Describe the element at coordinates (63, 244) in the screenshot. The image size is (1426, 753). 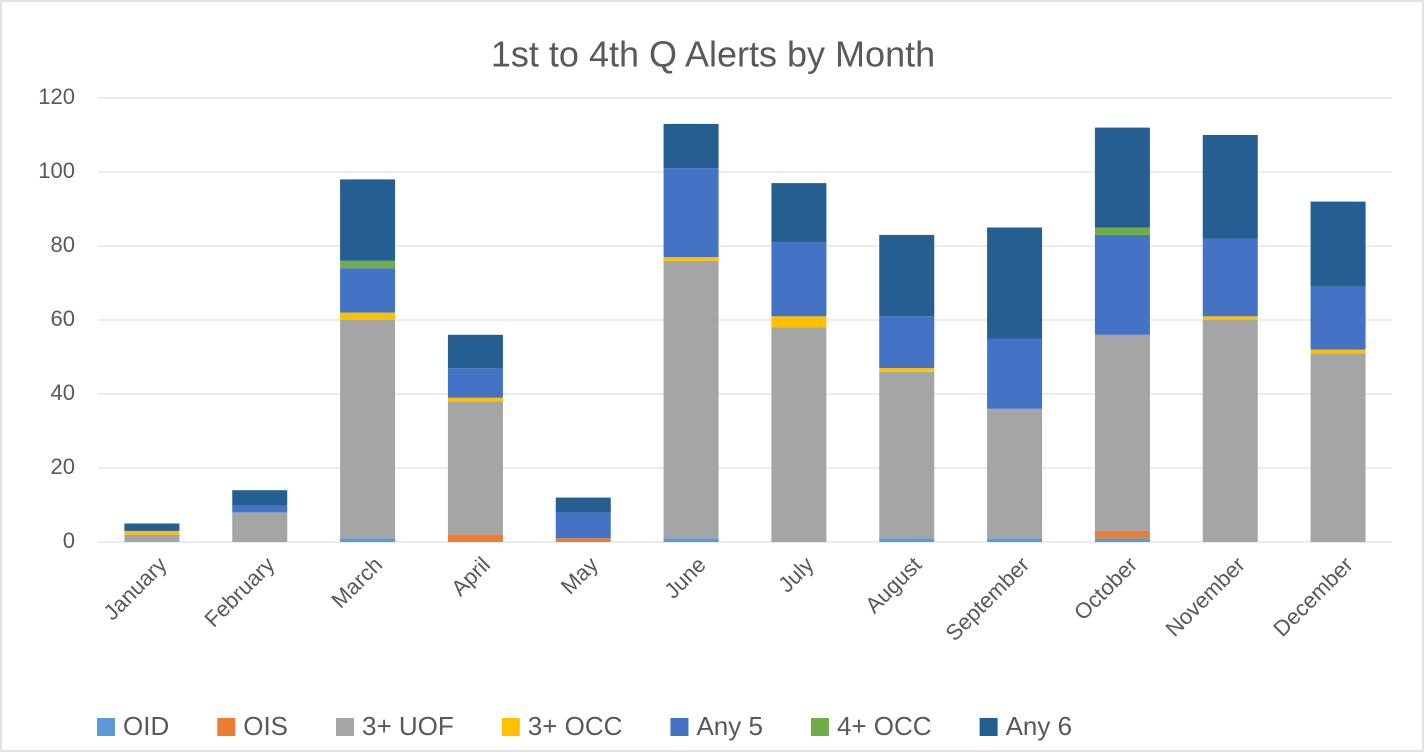
I see `y-tick-label: 80` at that location.